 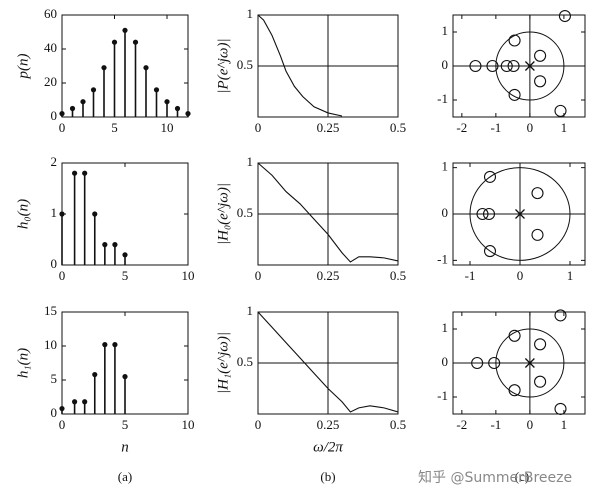 What do you see at coordinates (23, 363) in the screenshot?
I see `y-axis-label: h₁(n)` at bounding box center [23, 363].